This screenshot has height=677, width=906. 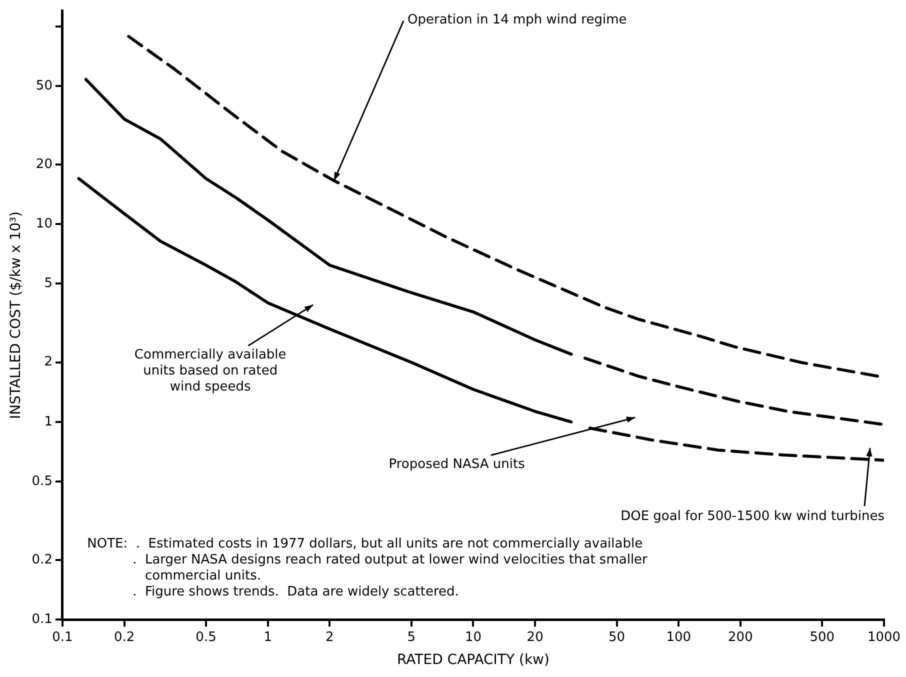 What do you see at coordinates (210, 371) in the screenshot?
I see `annotation: Commercially available units based on rated wind speeds` at bounding box center [210, 371].